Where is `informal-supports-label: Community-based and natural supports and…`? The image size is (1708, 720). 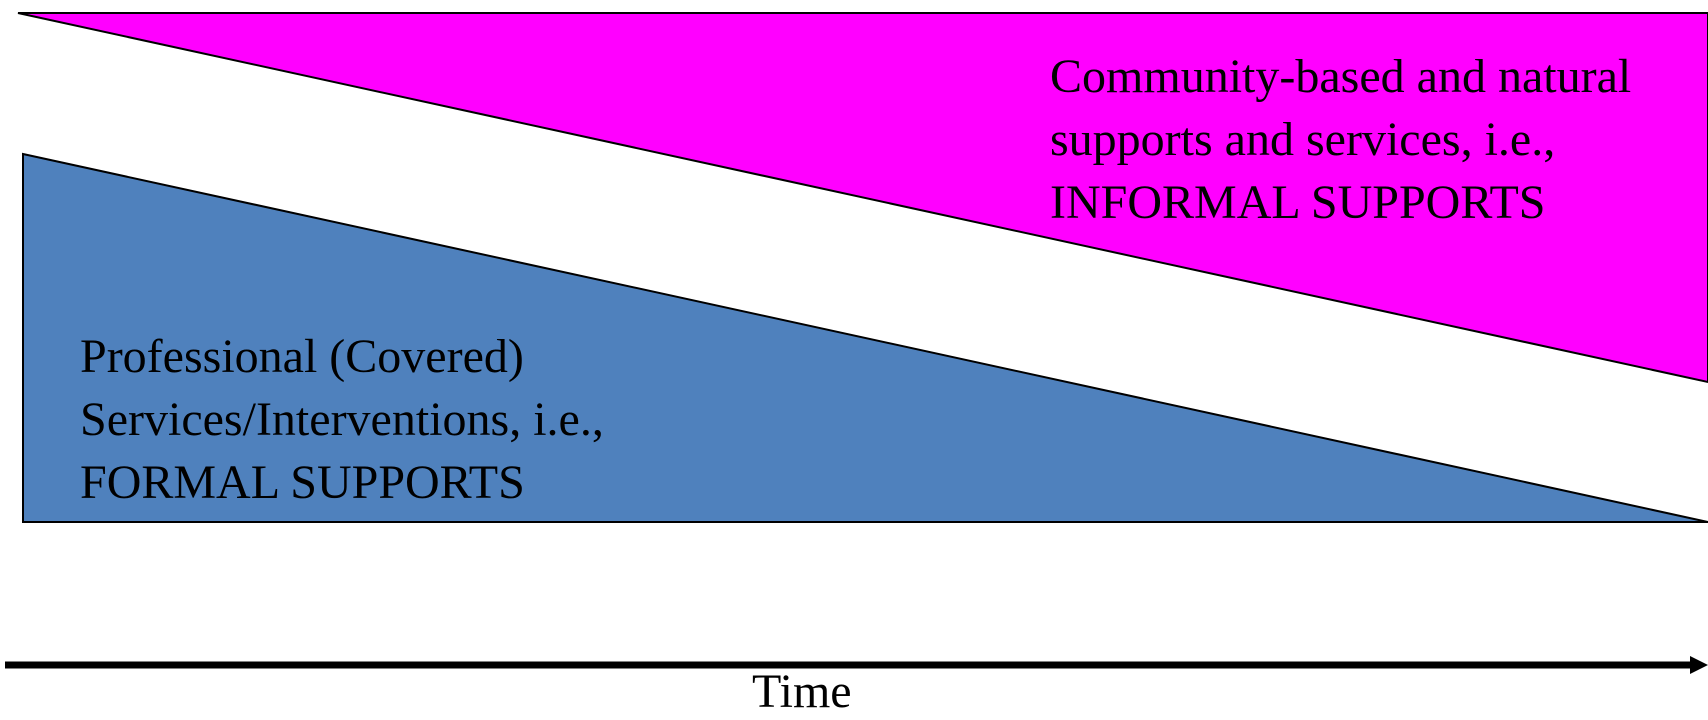 informal-supports-label: Community-based and natural supports and… is located at coordinates (1340, 139).